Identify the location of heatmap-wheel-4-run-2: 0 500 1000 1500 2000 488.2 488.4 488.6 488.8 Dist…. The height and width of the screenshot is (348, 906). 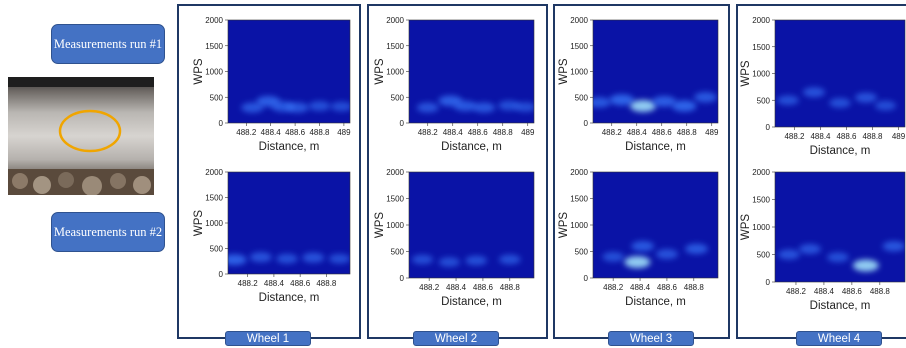
(823, 240).